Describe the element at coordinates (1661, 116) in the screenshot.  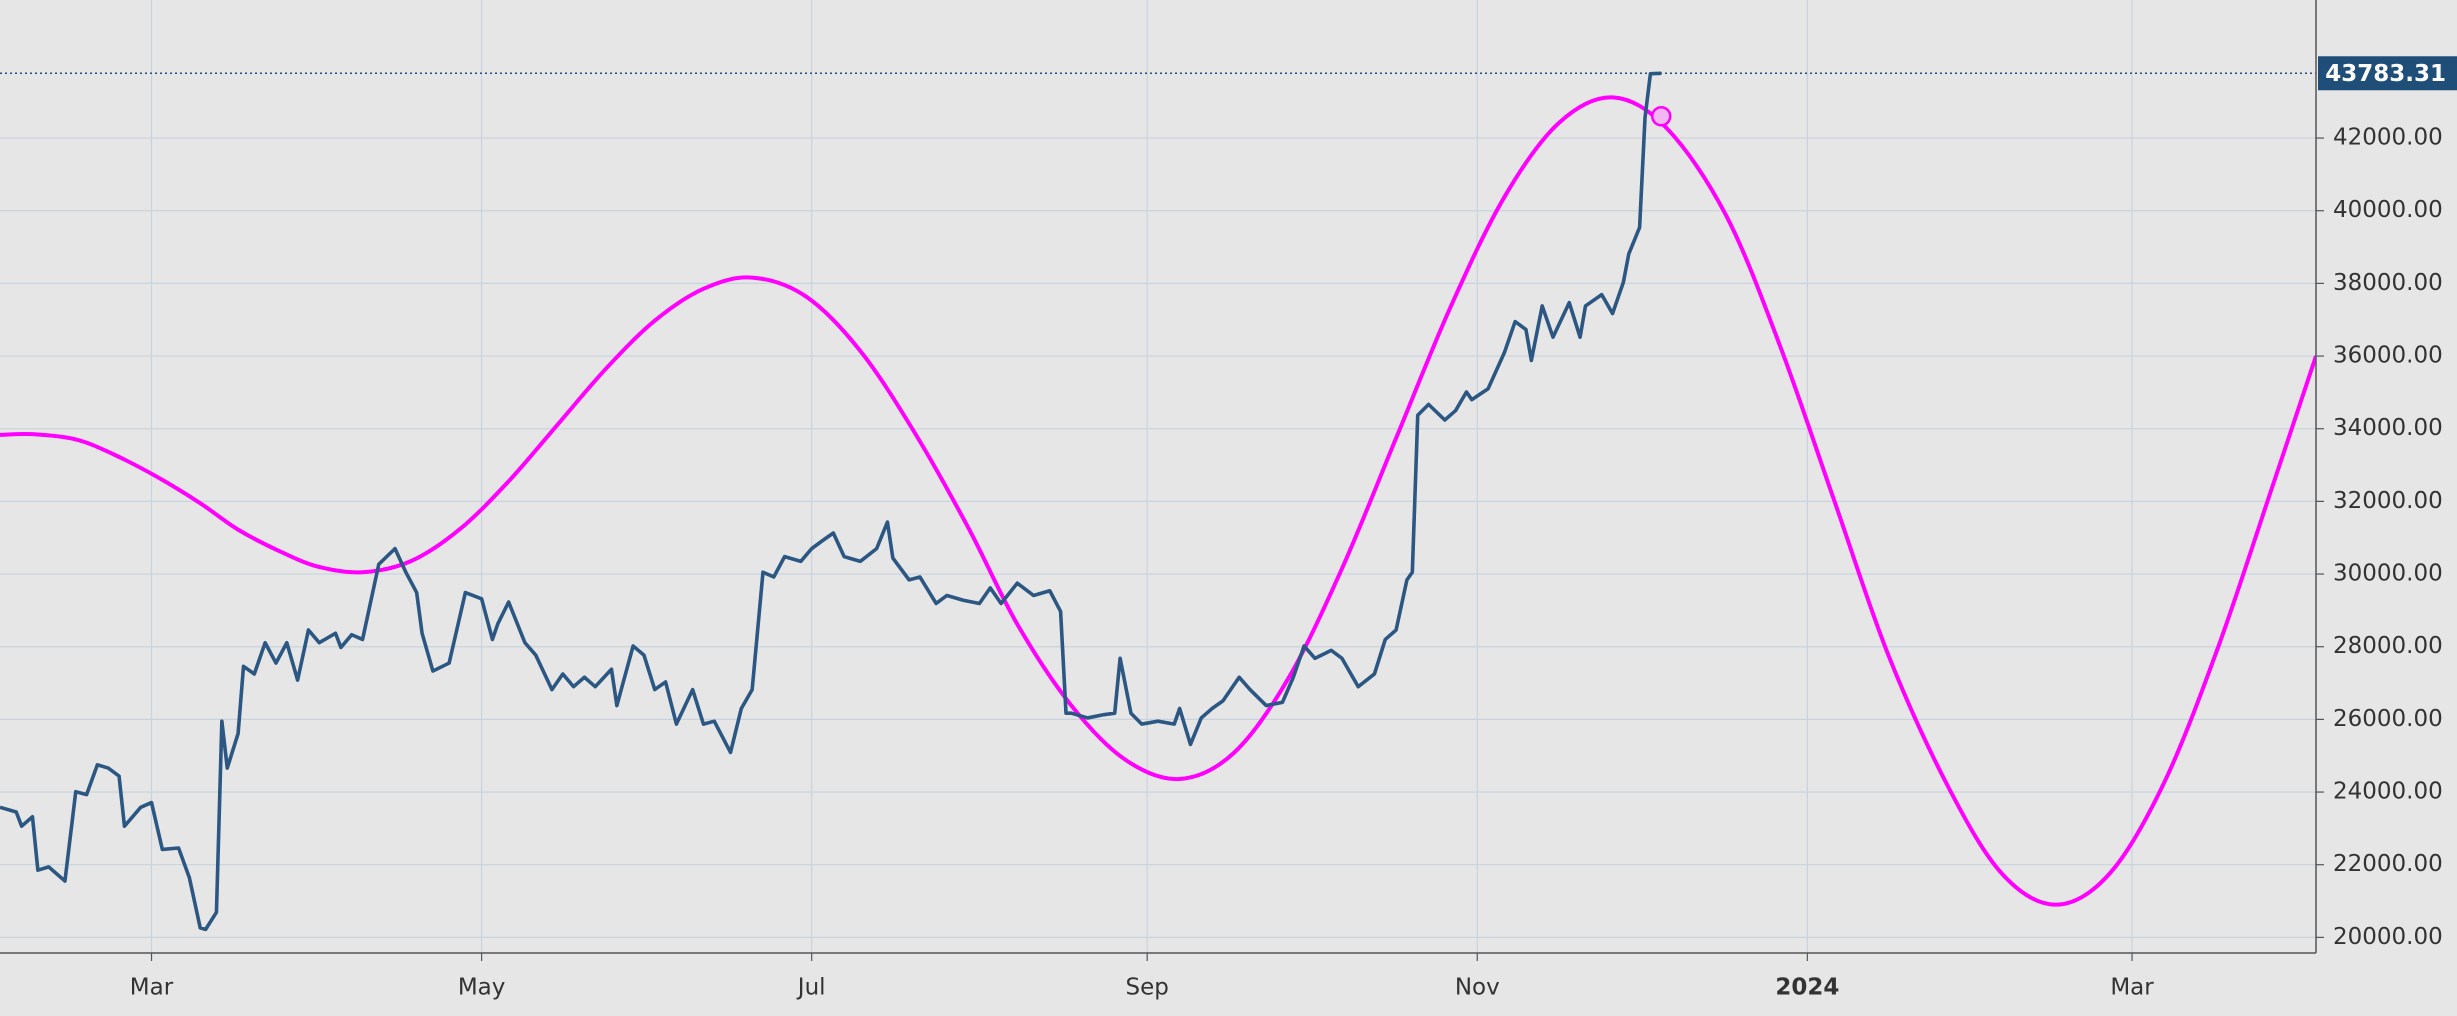
I see `cycle-marker` at that location.